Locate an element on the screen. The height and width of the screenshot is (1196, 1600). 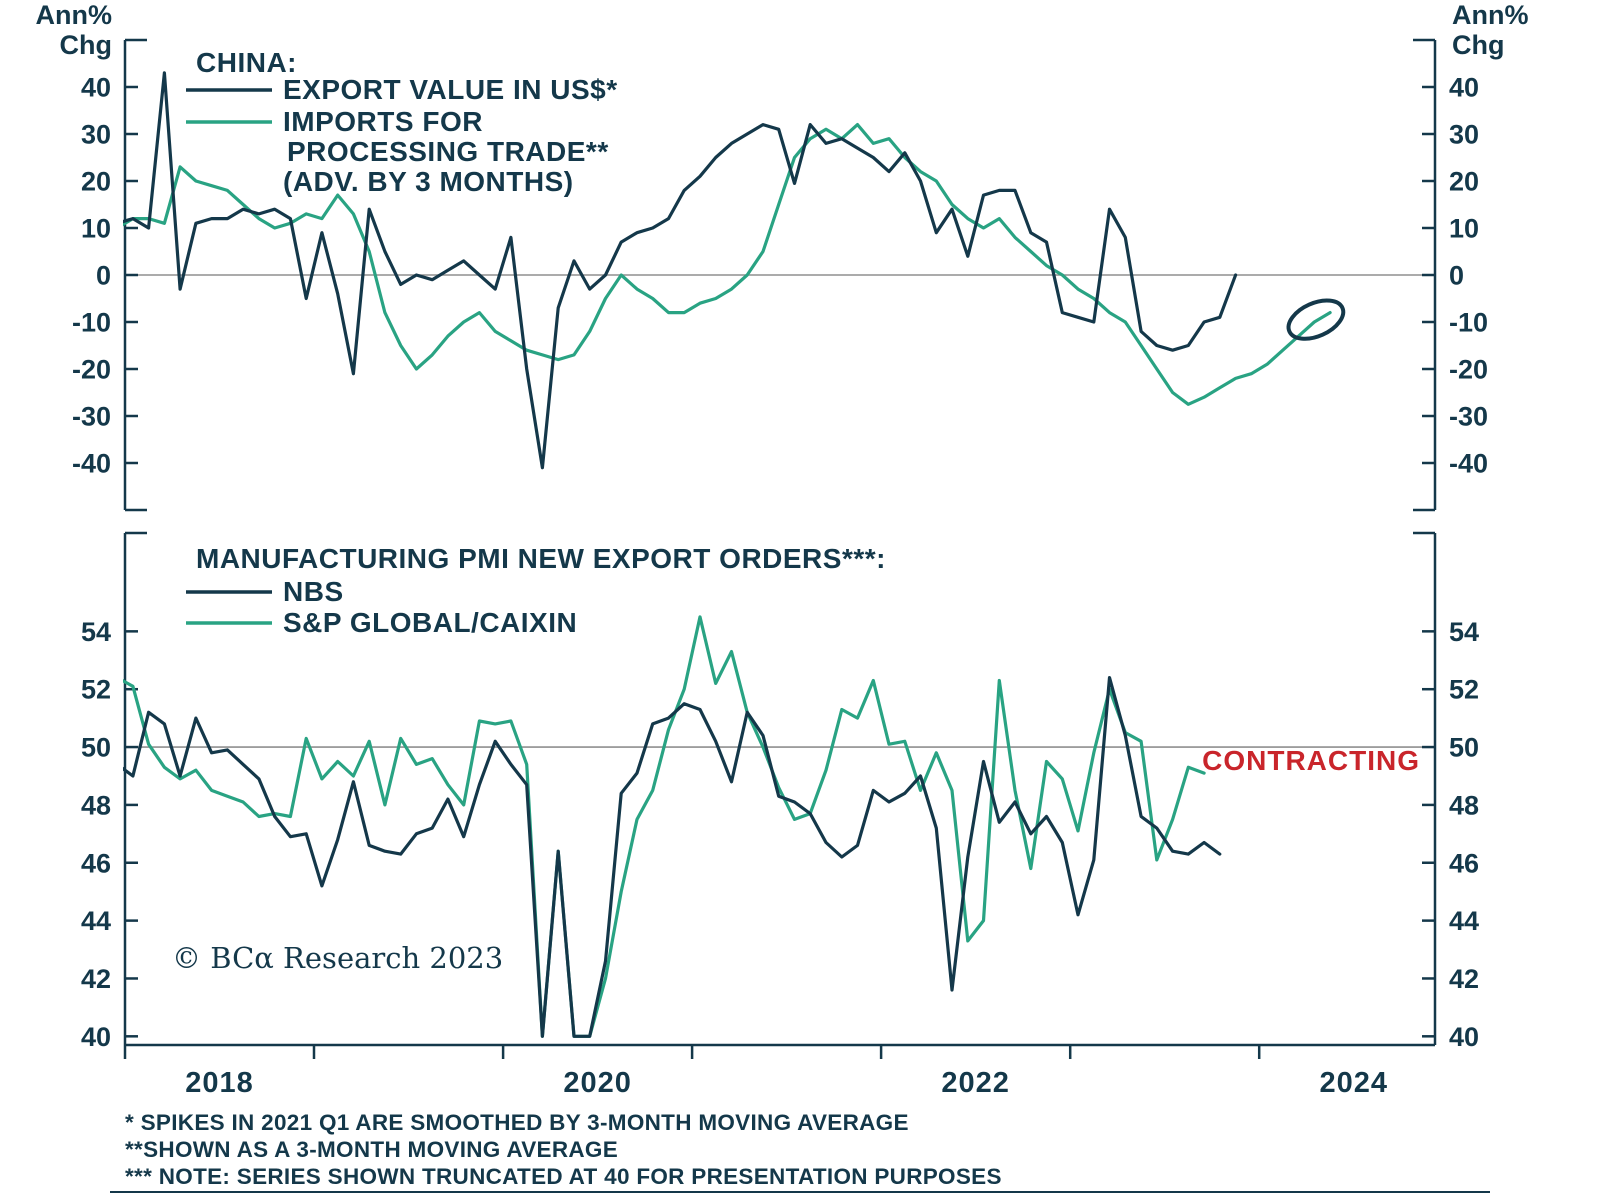
y-tick-label-right: 42 is located at coordinates (1464, 979).